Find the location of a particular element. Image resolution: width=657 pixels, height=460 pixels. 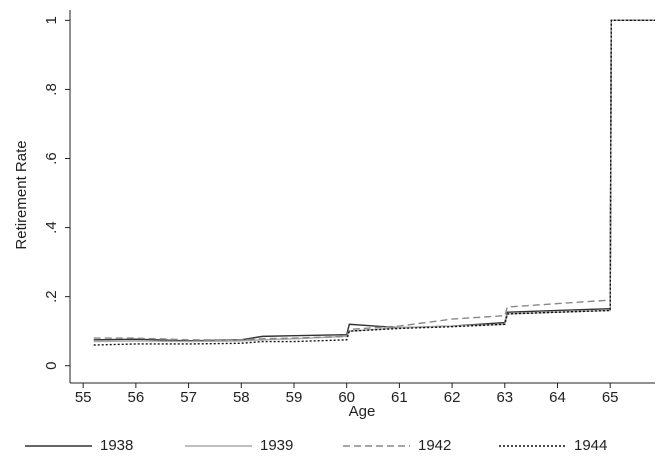

y-axis-title: Retirement Rate is located at coordinates (21, 194).